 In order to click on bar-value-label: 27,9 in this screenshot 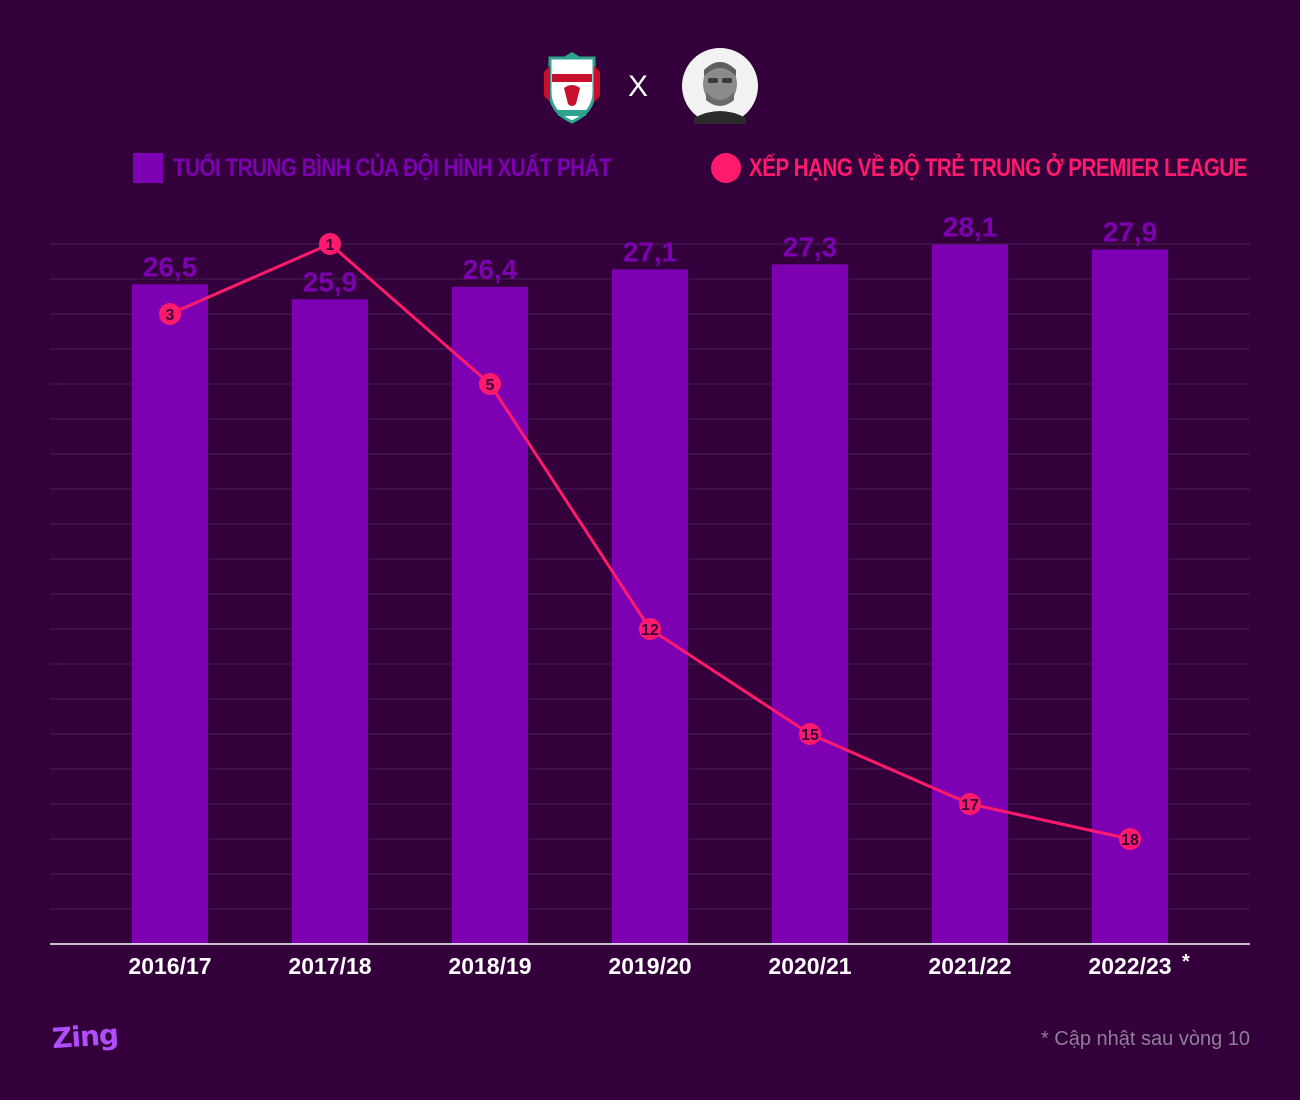, I will do `click(1130, 231)`.